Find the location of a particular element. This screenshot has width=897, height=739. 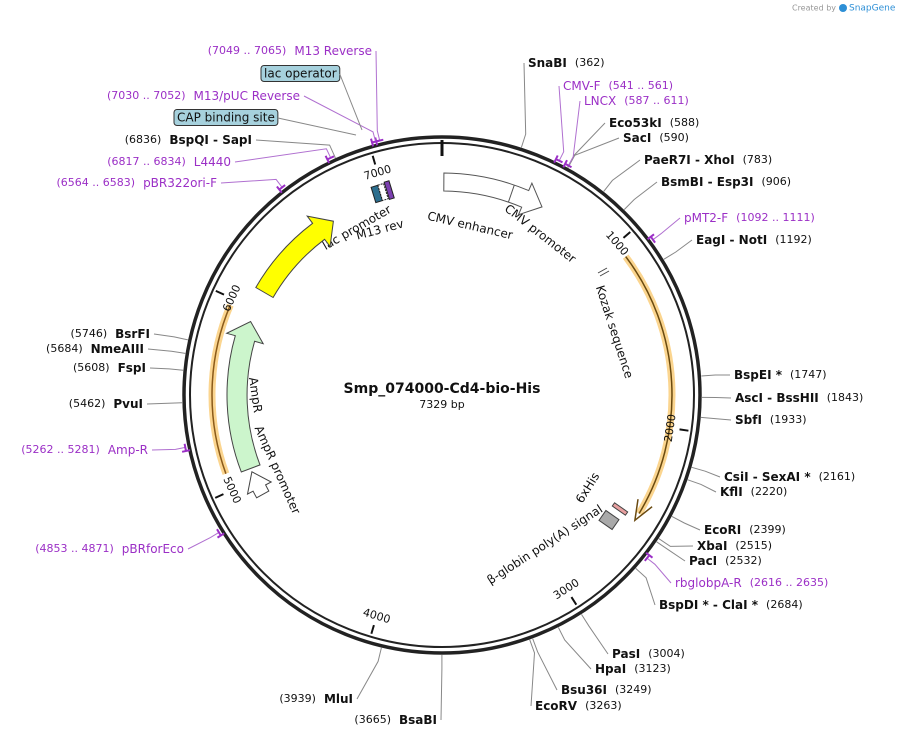

primer-name: rbglobpA-R is located at coordinates (708, 583).